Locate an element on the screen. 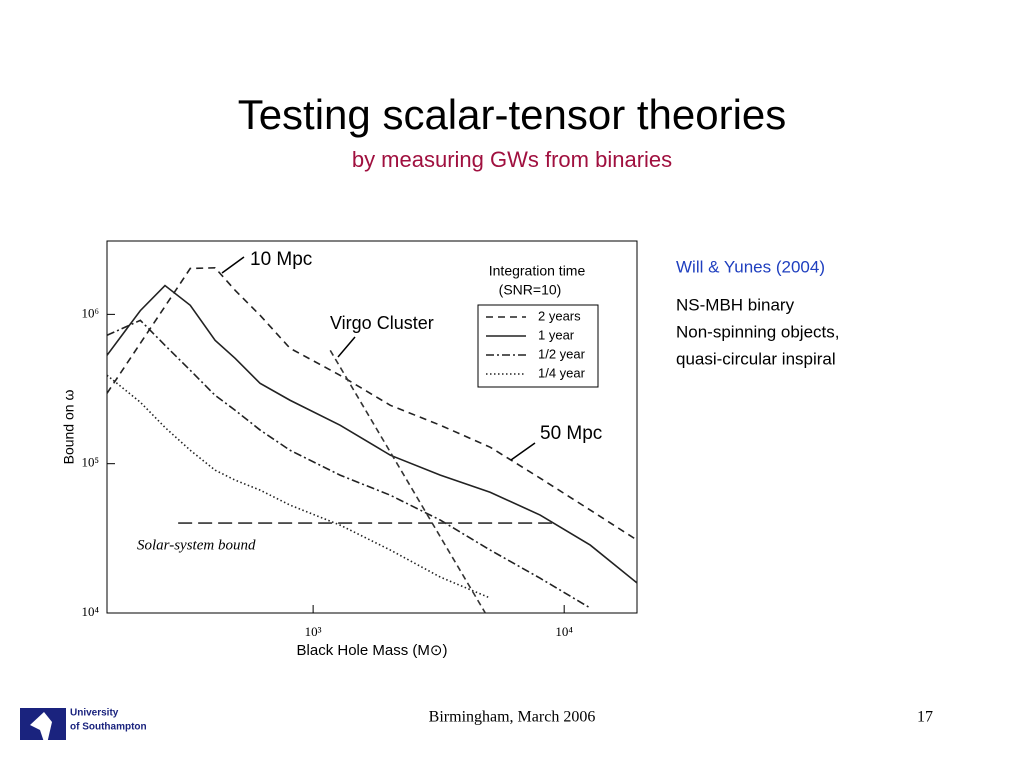 This screenshot has height=773, width=1024. page-number: 17 is located at coordinates (925, 717).